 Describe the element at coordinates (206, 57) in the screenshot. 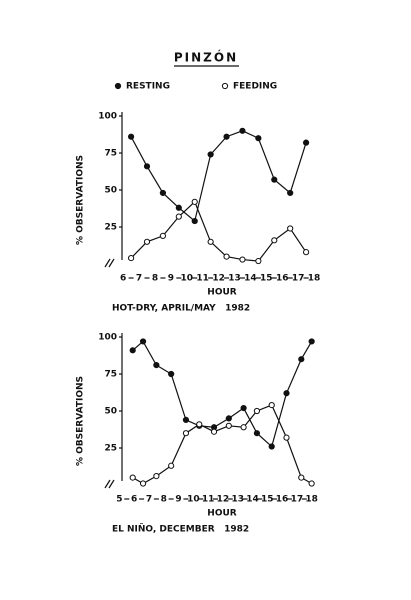

I see `page-title: PINZÓN` at that location.